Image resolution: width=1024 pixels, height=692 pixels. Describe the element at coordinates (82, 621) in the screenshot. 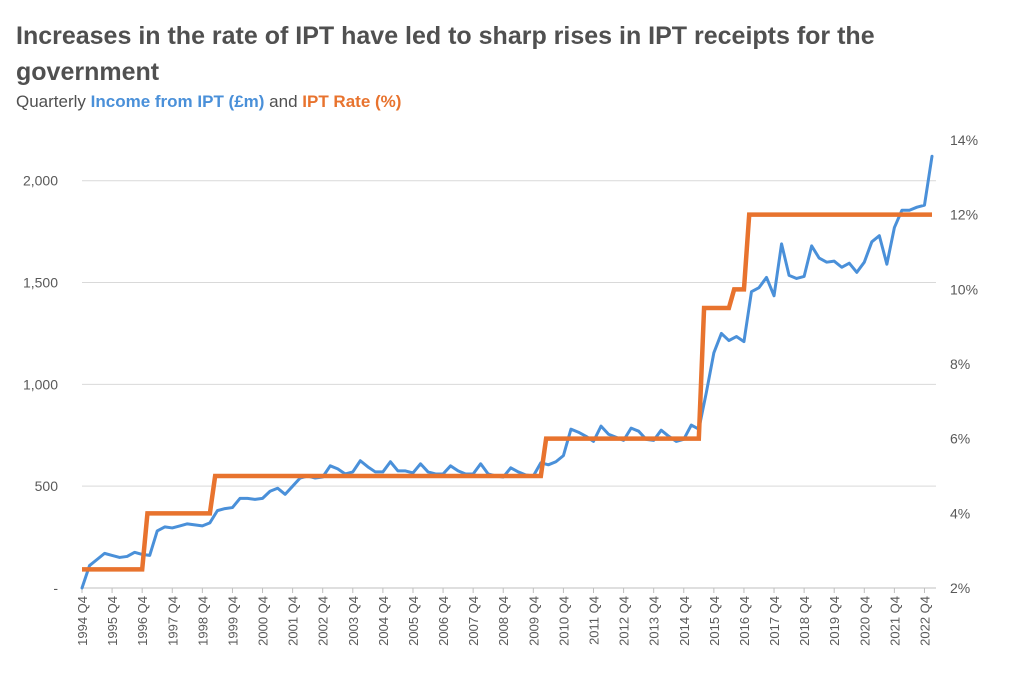

I see `x-tick-label: 1994 Q4` at that location.